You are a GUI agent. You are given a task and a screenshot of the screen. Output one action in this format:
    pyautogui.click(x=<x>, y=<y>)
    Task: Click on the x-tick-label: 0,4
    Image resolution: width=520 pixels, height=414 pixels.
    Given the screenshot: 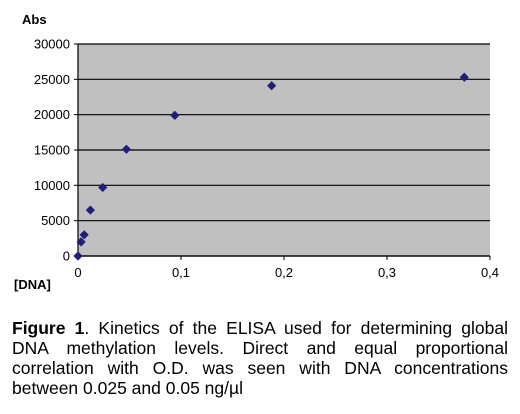 What is the action you would take?
    pyautogui.click(x=490, y=272)
    